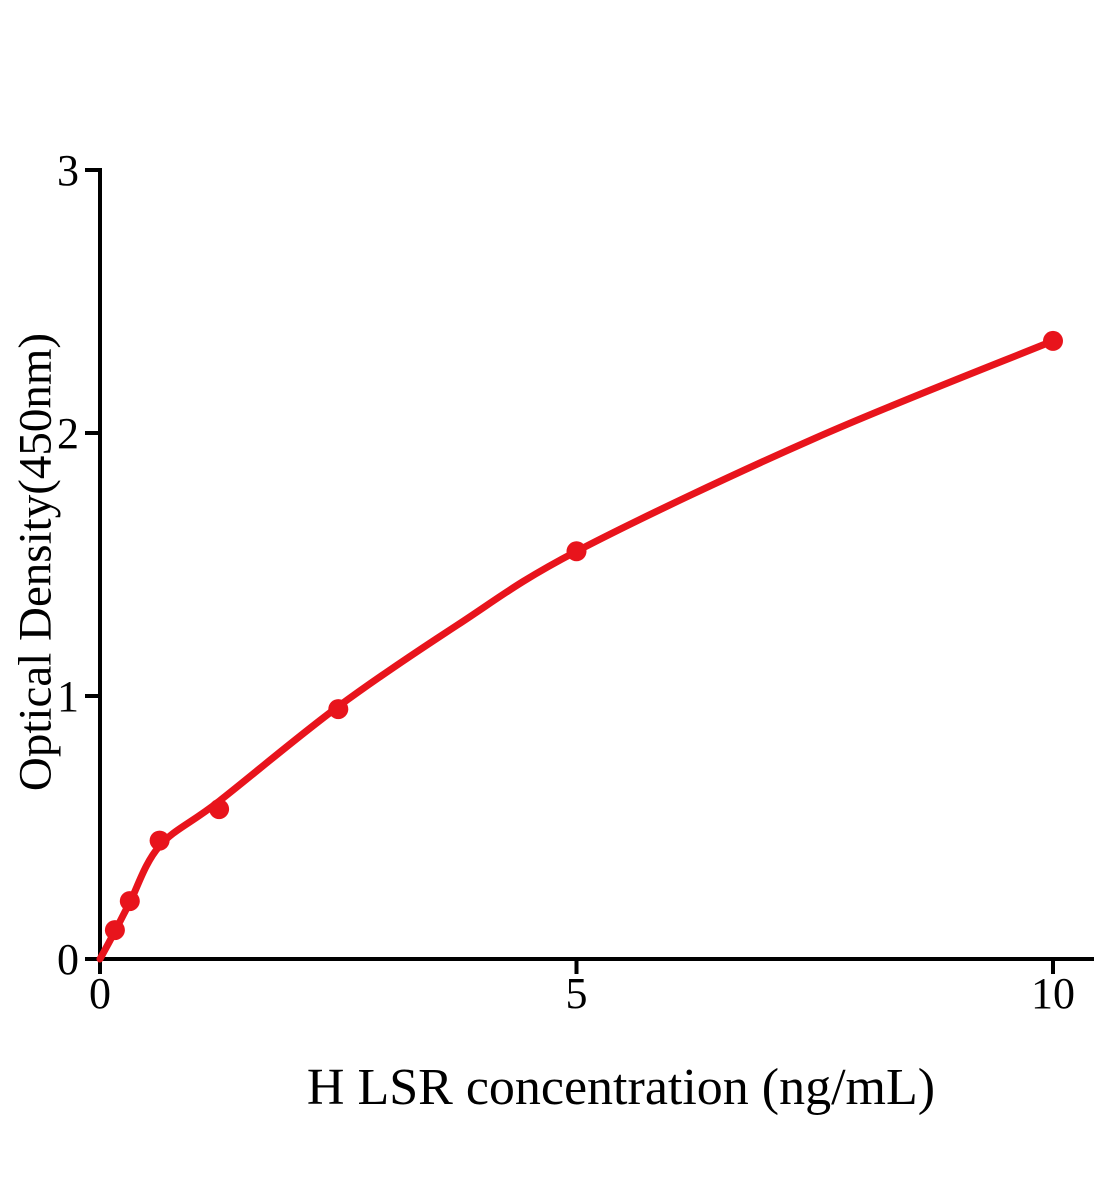 This screenshot has width=1104, height=1200. I want to click on y-tick-label: 0, so click(68, 959).